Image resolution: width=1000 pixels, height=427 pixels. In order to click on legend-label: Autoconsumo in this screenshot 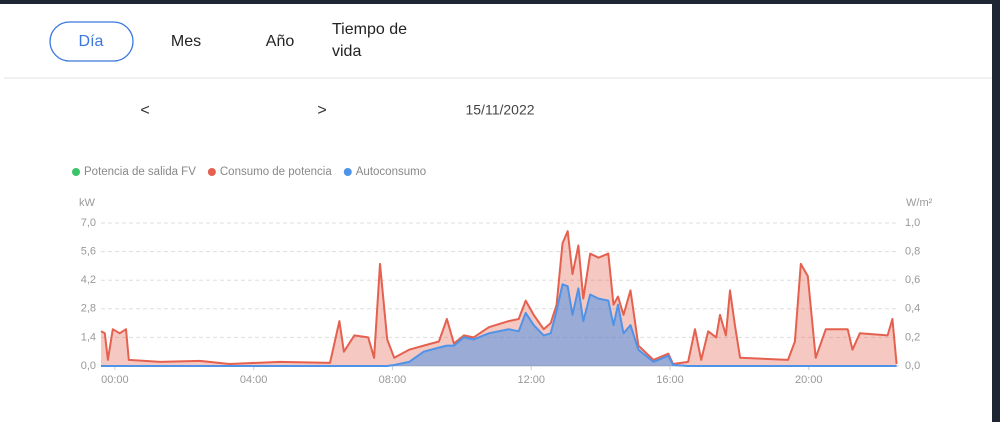, I will do `click(391, 172)`.